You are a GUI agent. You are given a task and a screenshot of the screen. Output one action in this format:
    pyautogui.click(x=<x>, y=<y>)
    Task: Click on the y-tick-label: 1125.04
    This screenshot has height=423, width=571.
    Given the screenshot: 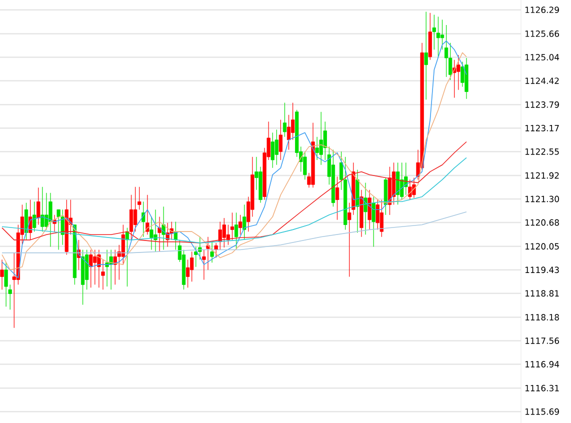 What is the action you would take?
    pyautogui.click(x=542, y=57)
    